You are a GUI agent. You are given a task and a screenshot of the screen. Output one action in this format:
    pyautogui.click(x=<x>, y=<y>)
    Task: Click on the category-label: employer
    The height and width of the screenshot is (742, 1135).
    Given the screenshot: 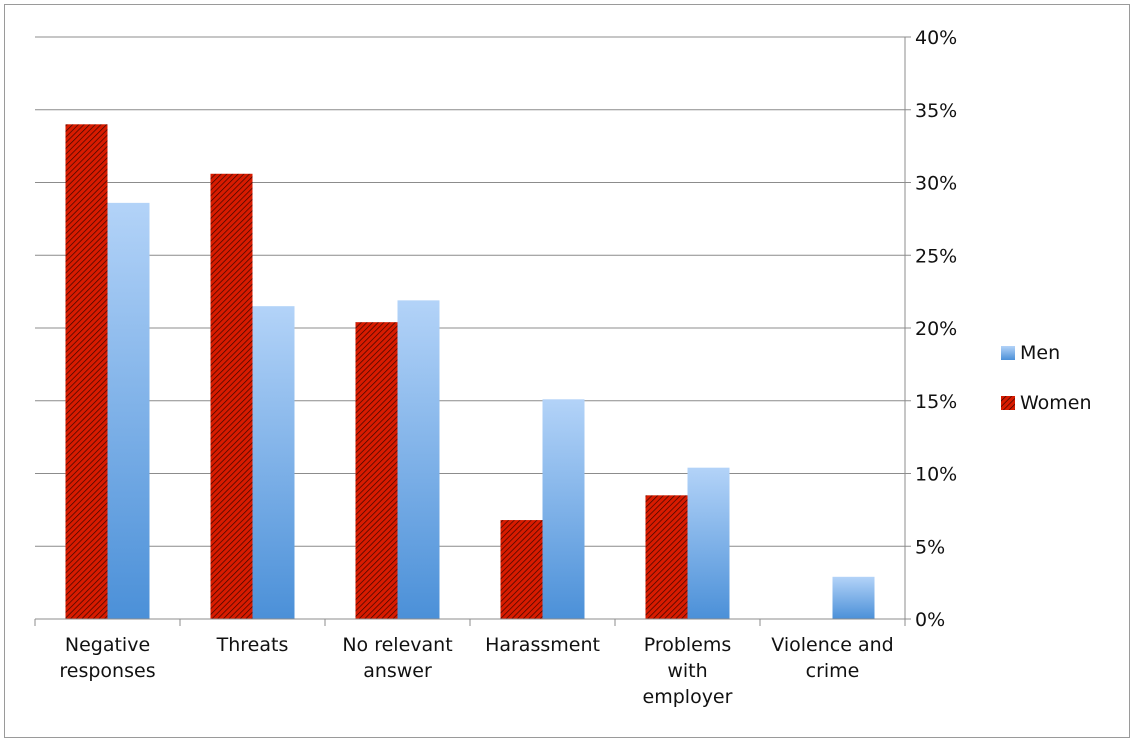 What is the action you would take?
    pyautogui.click(x=688, y=697)
    